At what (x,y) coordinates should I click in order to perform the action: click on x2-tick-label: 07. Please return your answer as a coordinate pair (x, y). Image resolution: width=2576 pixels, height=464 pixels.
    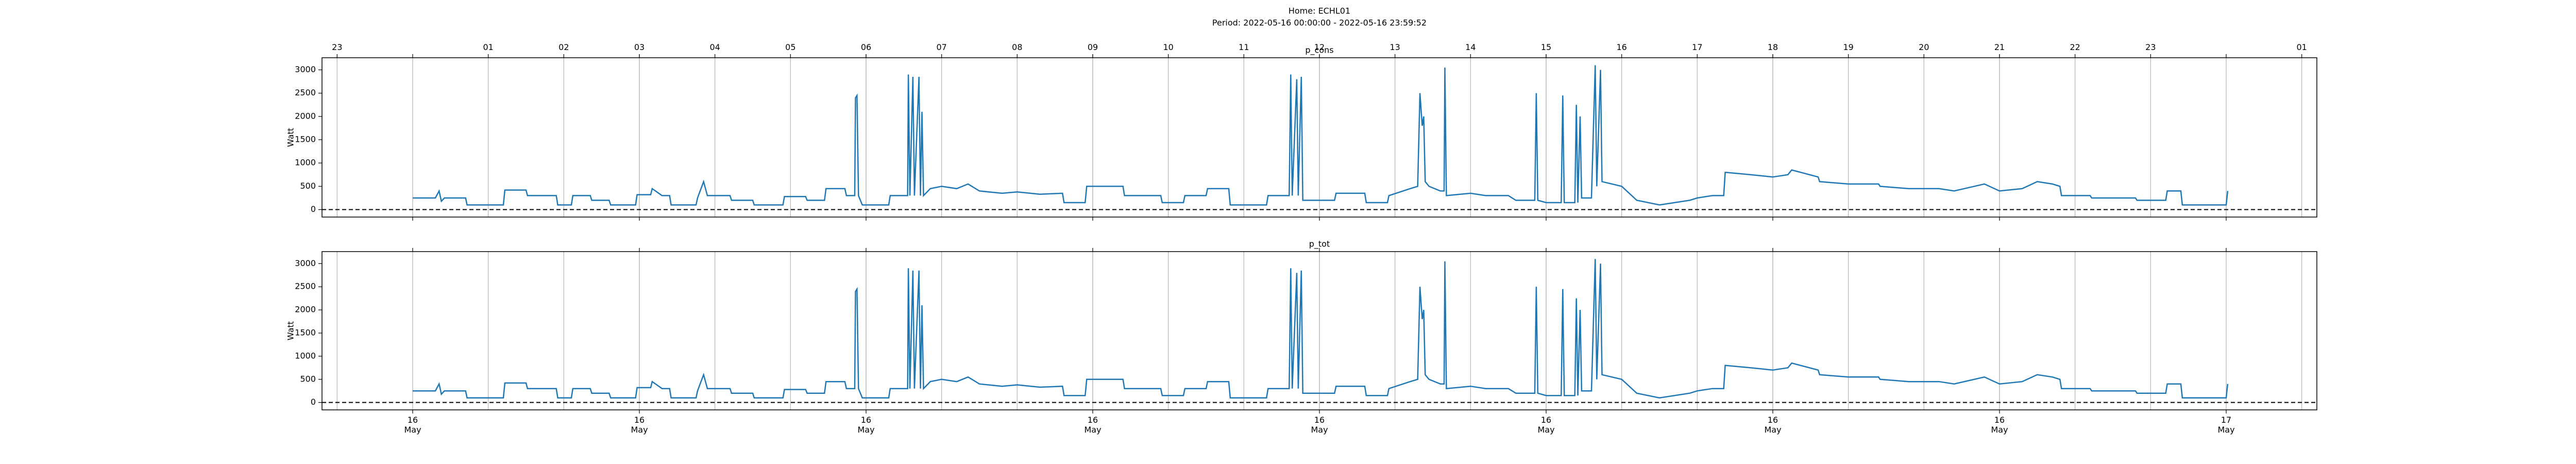
    Looking at the image, I should click on (941, 47).